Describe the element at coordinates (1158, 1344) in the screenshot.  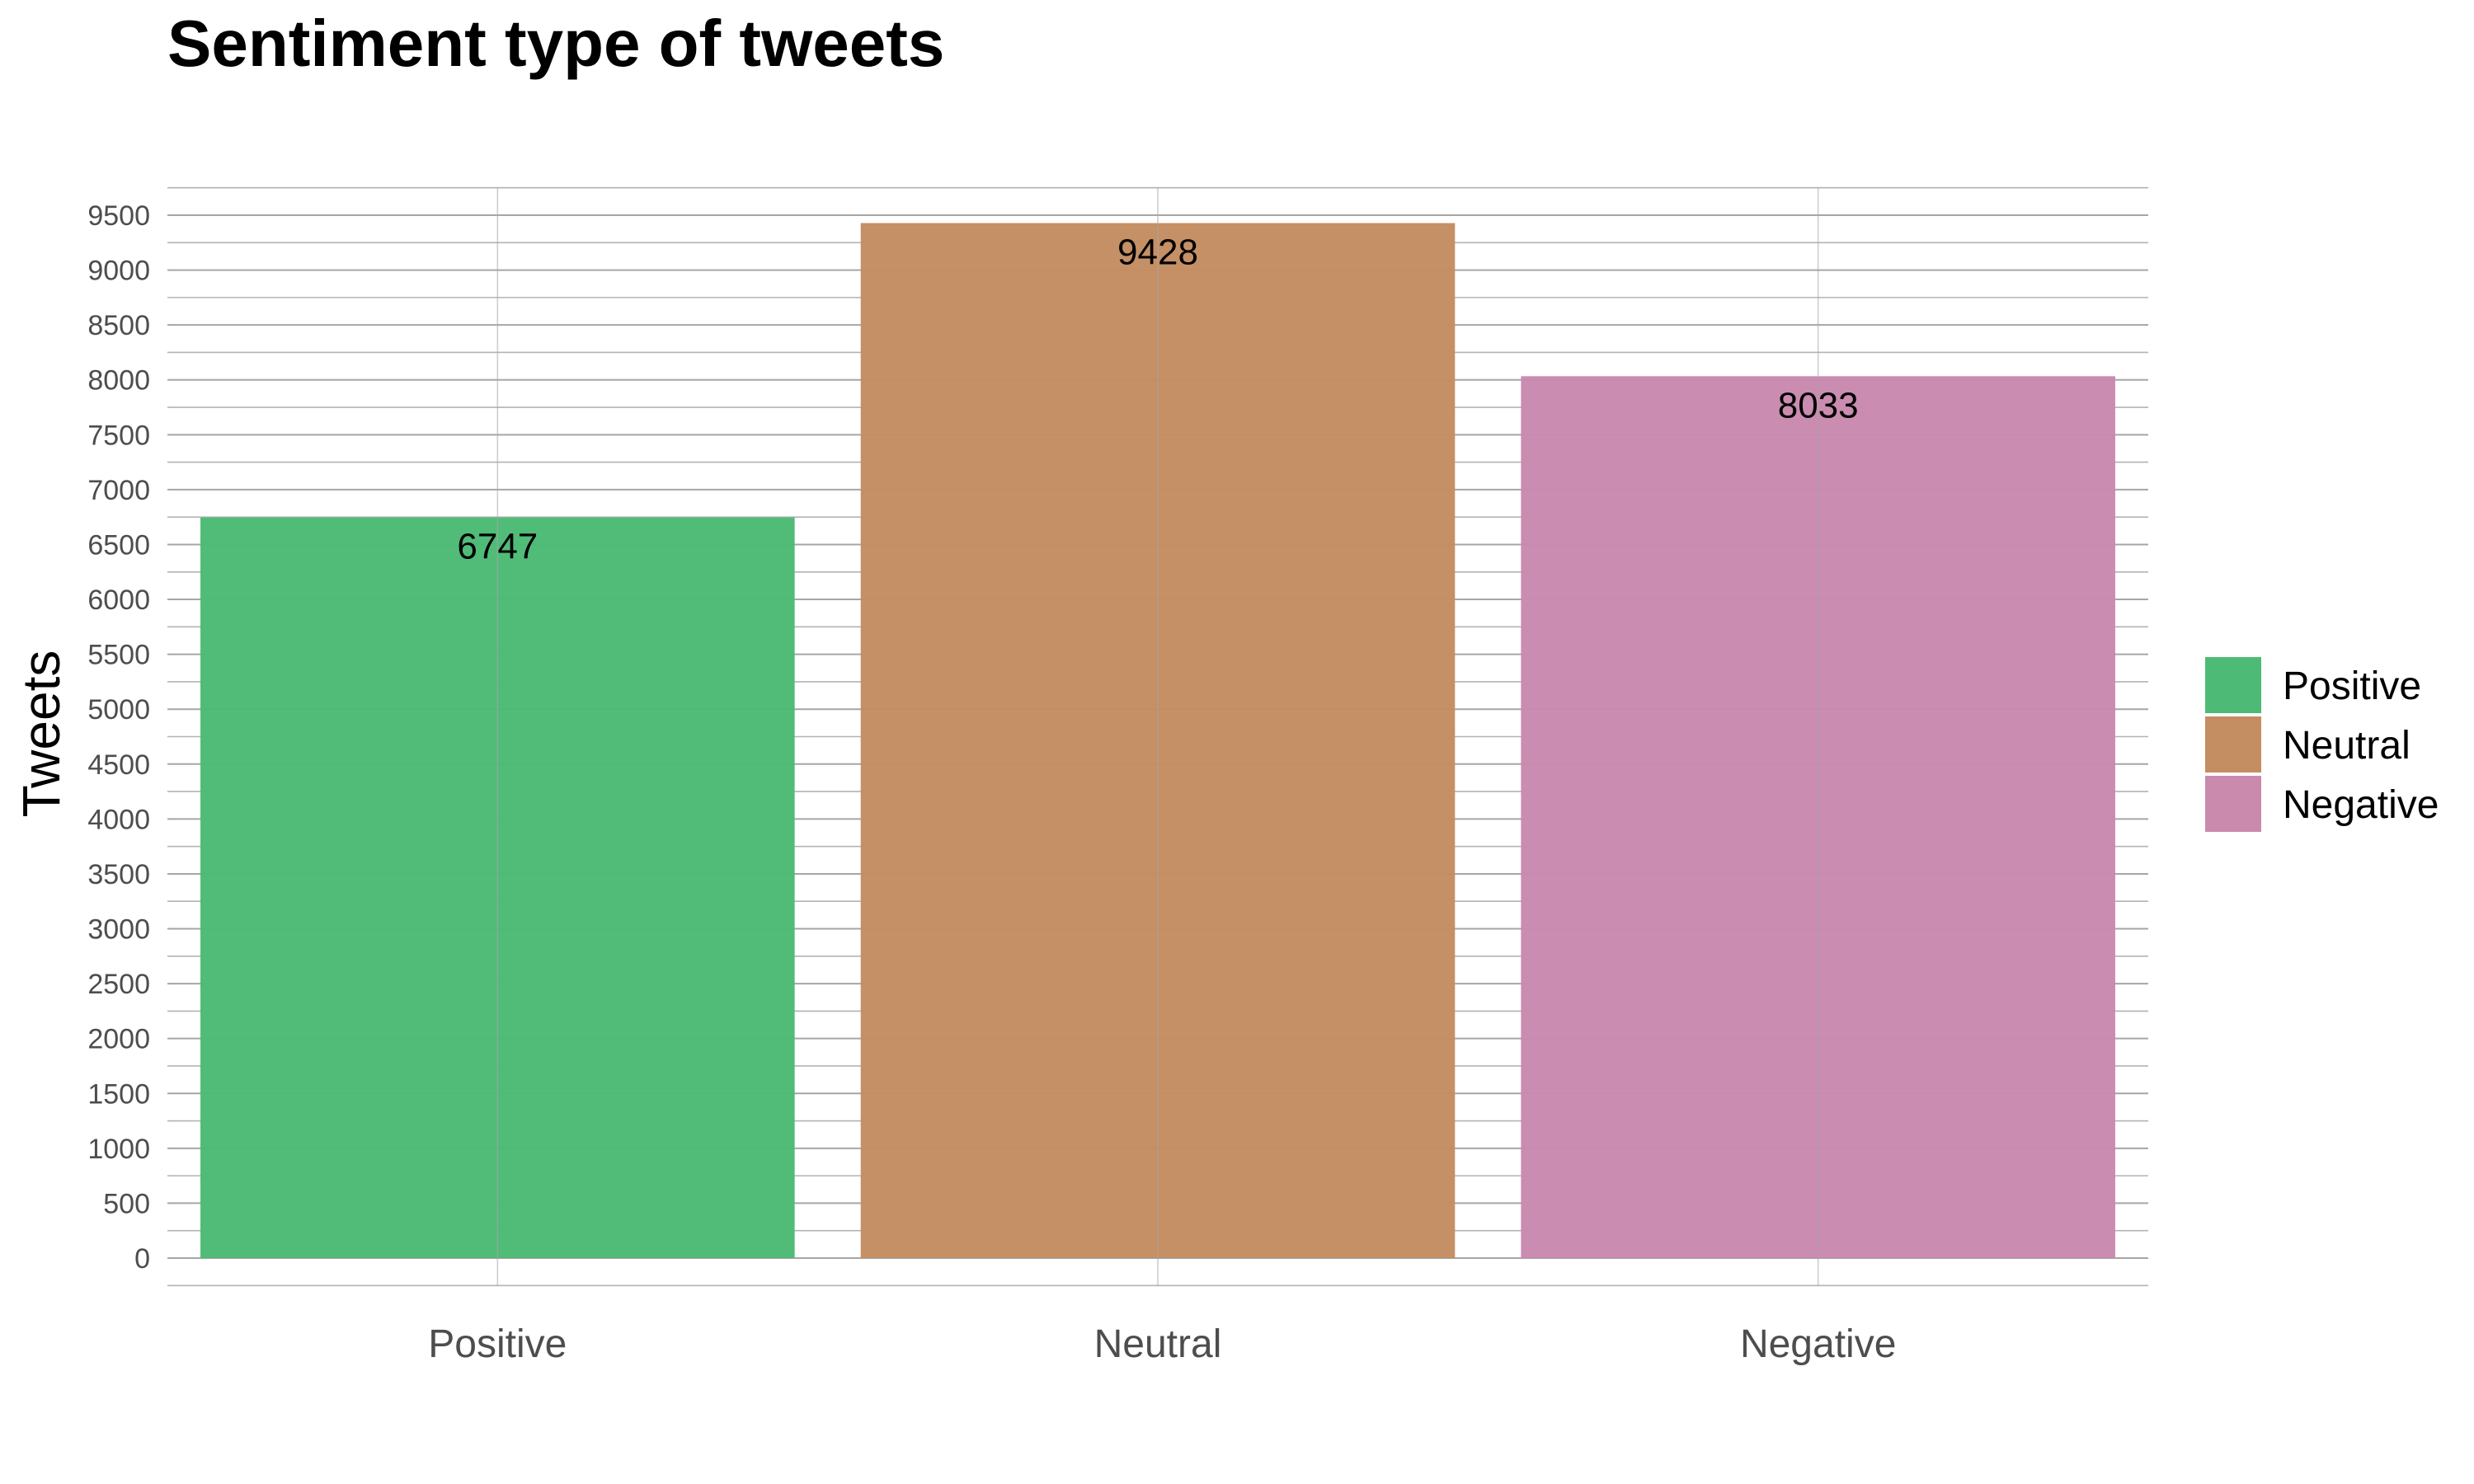
I see `x-tick-label: Neutral` at that location.